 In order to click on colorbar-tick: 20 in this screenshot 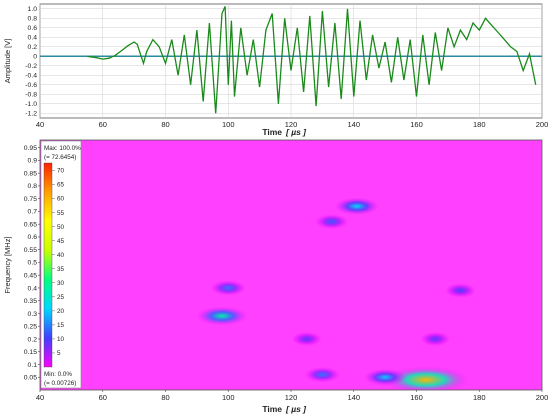, I will do `click(61, 311)`.